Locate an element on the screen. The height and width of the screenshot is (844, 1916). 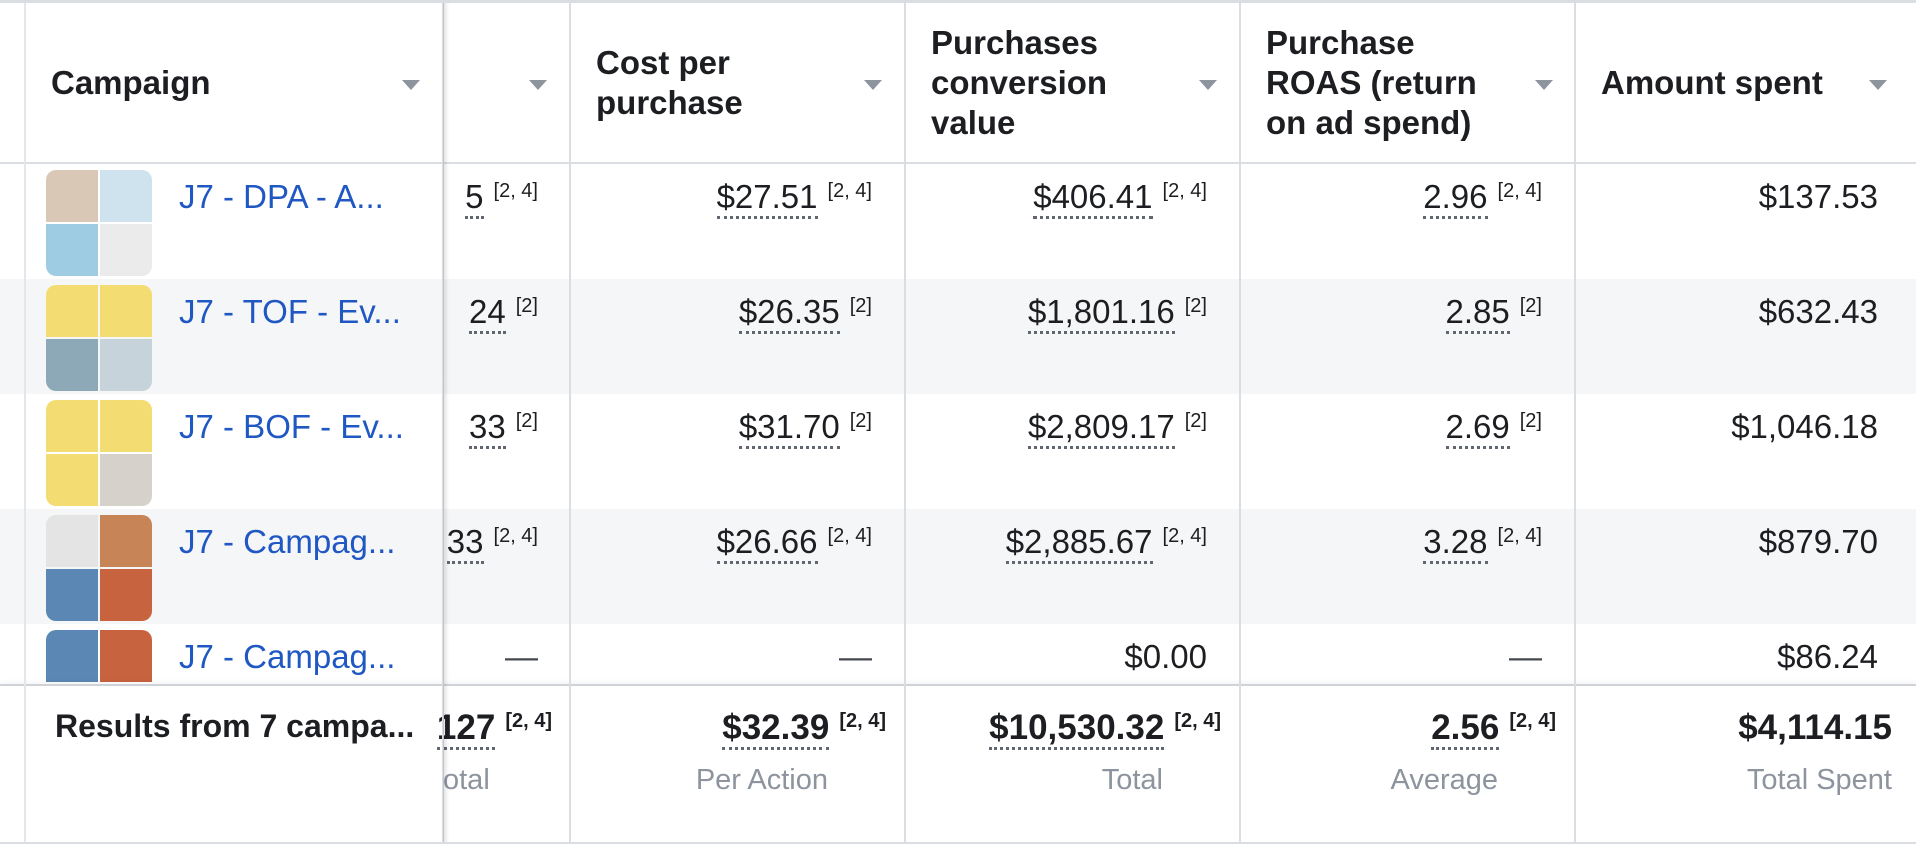
cost-per-purchase-value: $31.70 [2] is located at coordinates (805, 428).